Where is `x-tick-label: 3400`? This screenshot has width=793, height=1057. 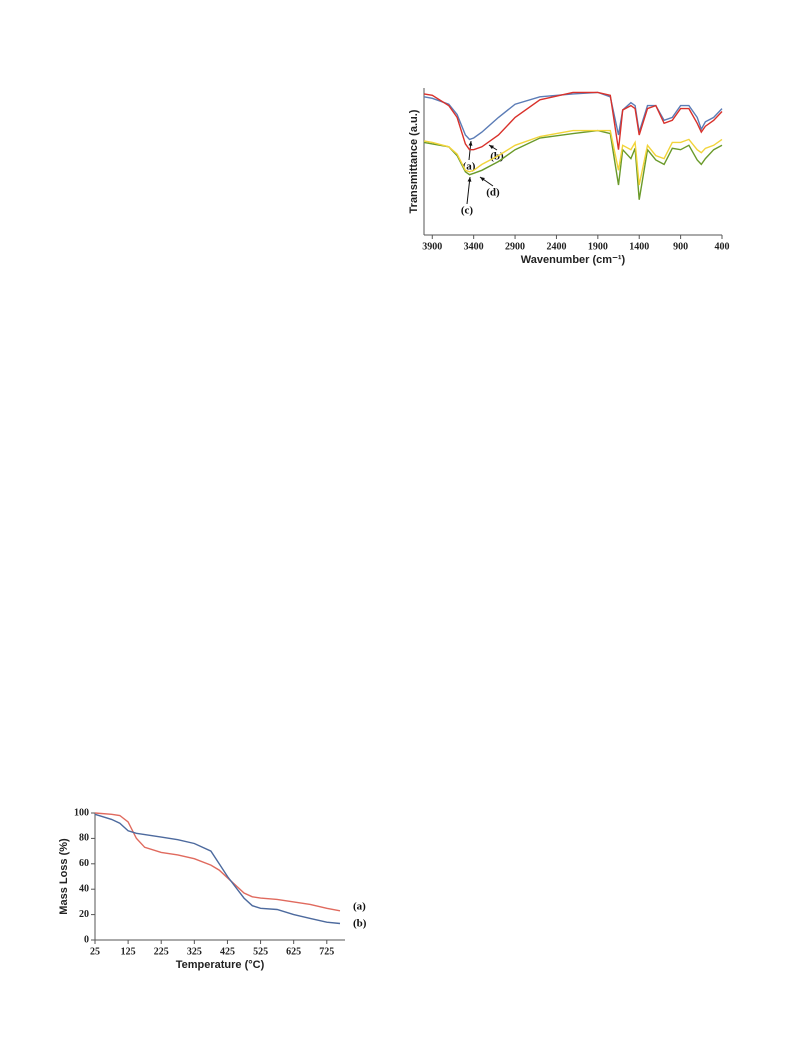
x-tick-label: 3400 is located at coordinates (474, 246).